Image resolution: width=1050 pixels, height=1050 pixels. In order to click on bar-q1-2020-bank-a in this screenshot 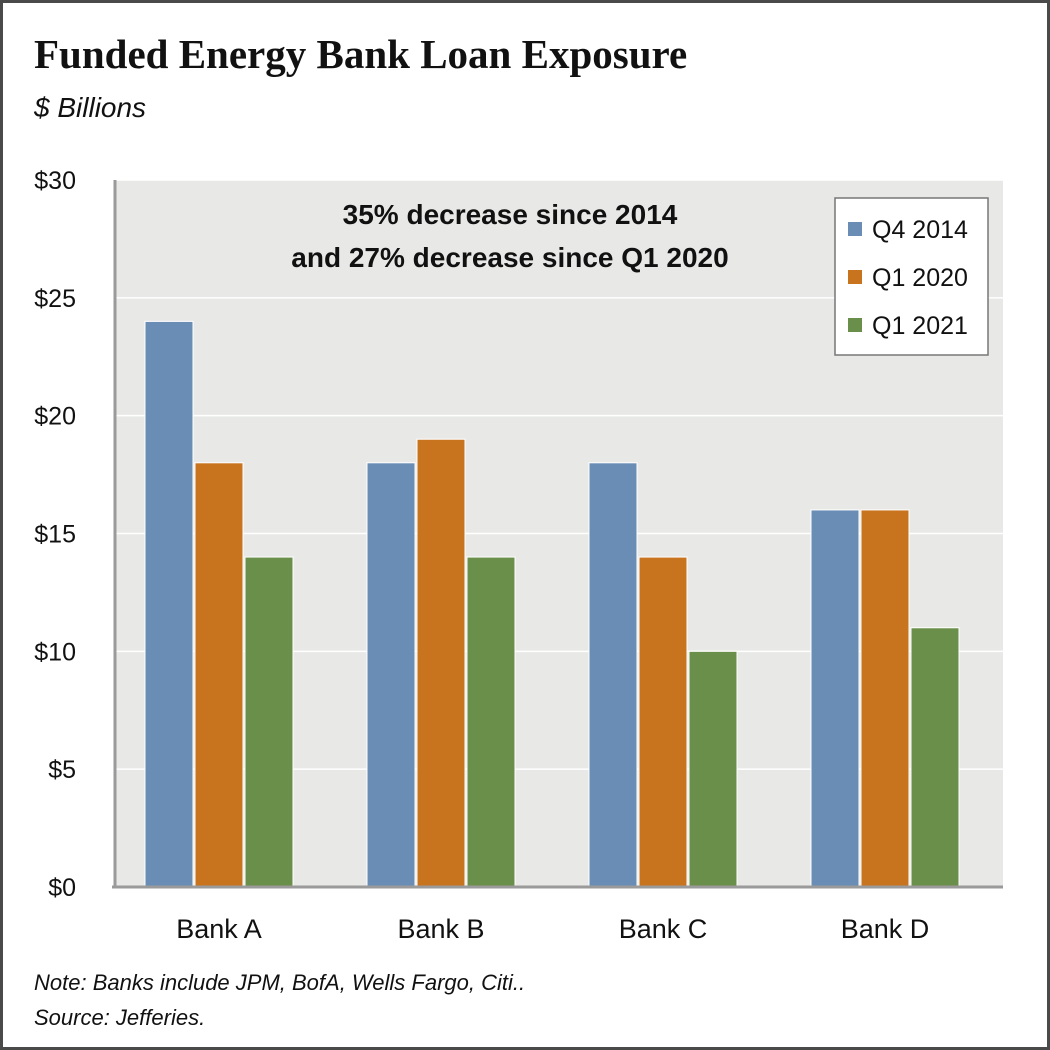, I will do `click(219, 675)`.